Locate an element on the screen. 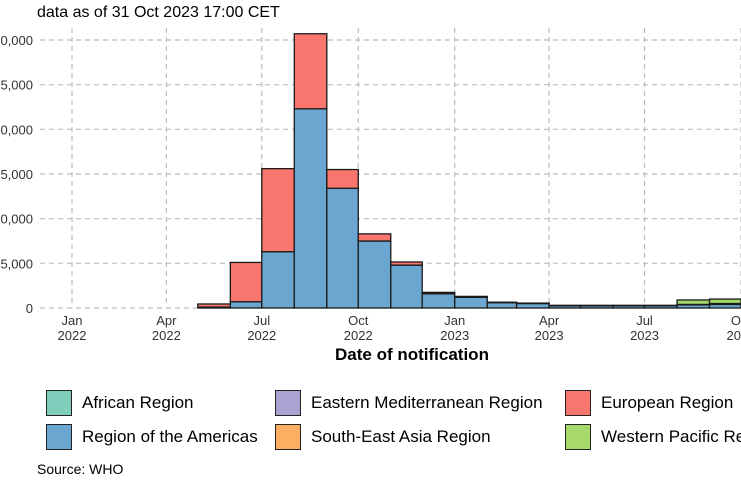  legend-item: African Region is located at coordinates (120, 403).